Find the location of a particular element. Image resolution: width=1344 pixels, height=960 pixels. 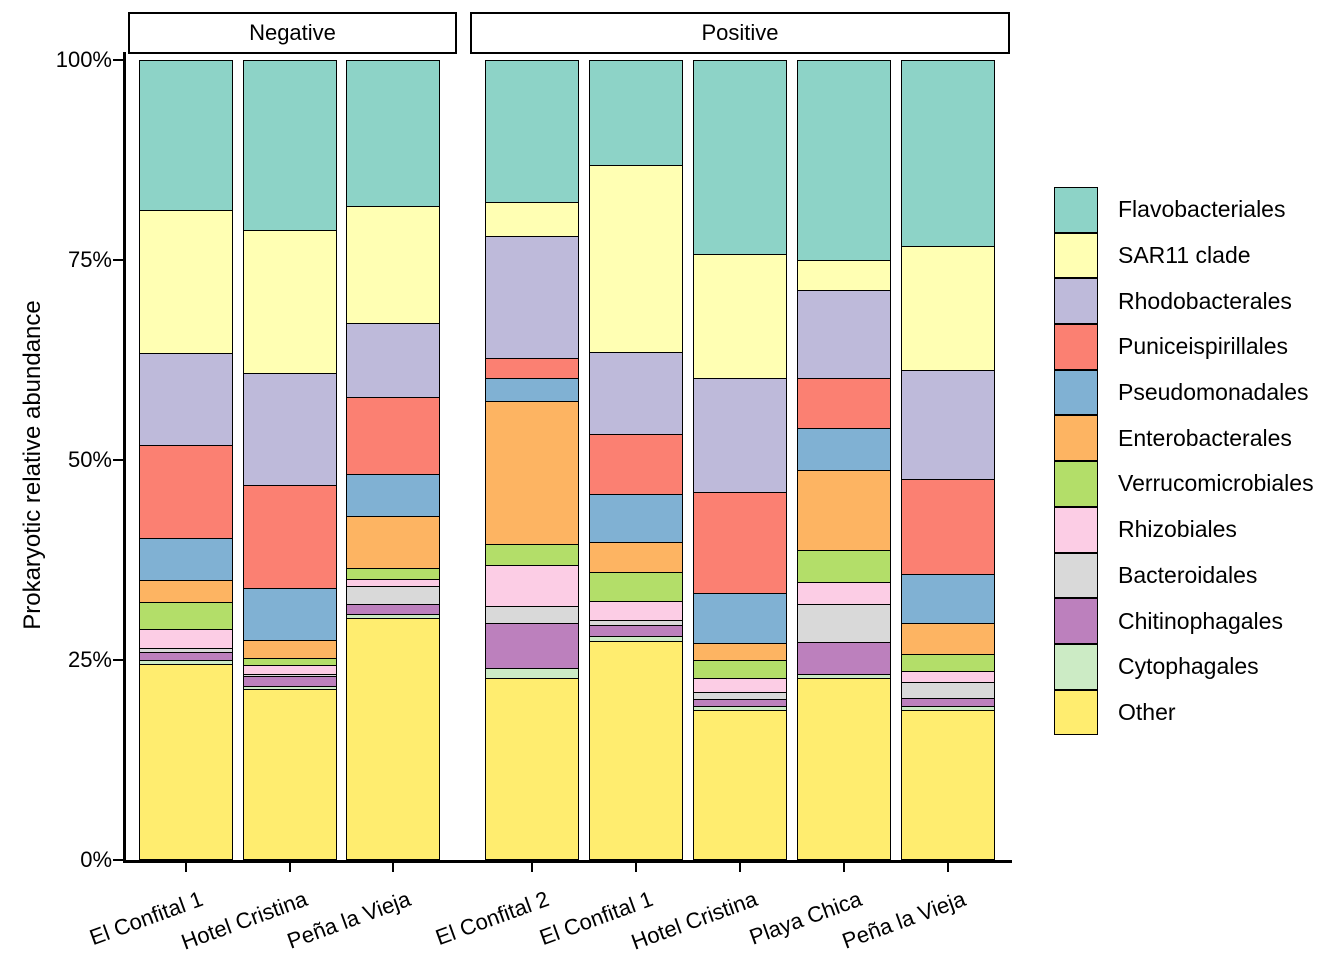

facet-strip: Negative is located at coordinates (292, 33).